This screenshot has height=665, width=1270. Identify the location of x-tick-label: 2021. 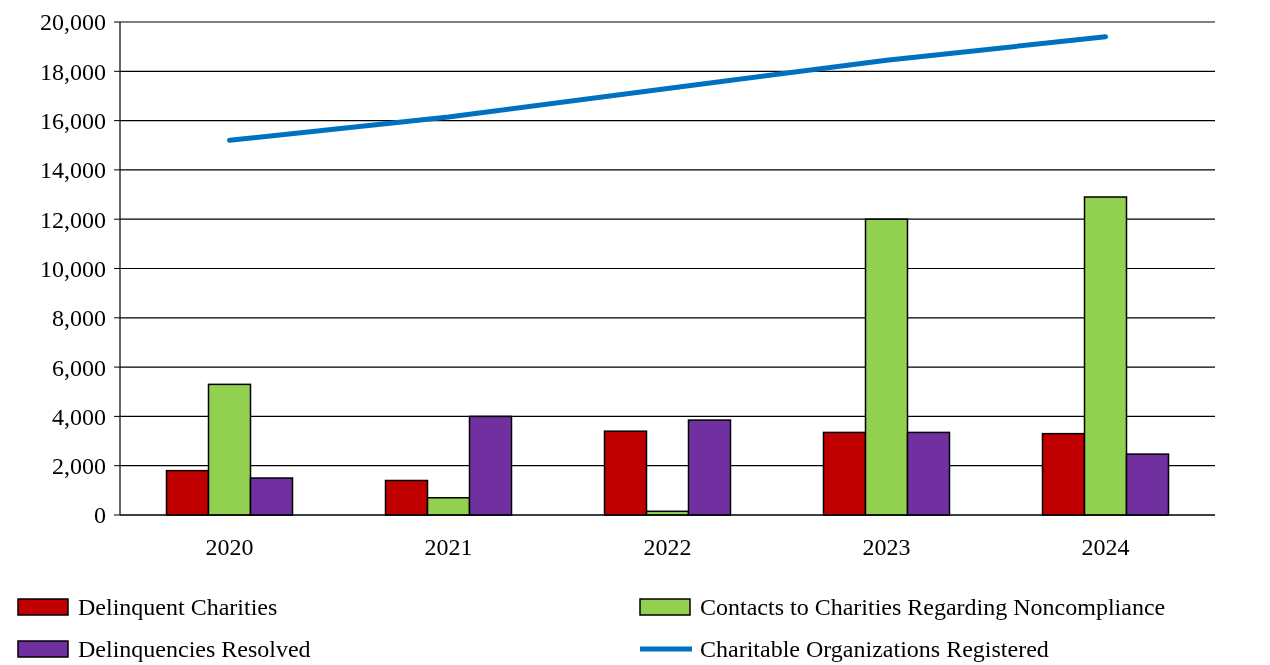
(448, 547).